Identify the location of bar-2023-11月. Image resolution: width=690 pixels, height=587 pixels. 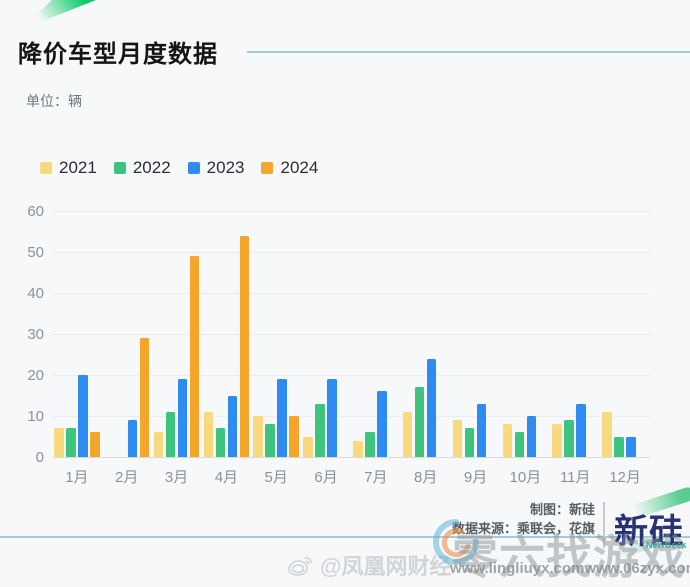
(581, 430).